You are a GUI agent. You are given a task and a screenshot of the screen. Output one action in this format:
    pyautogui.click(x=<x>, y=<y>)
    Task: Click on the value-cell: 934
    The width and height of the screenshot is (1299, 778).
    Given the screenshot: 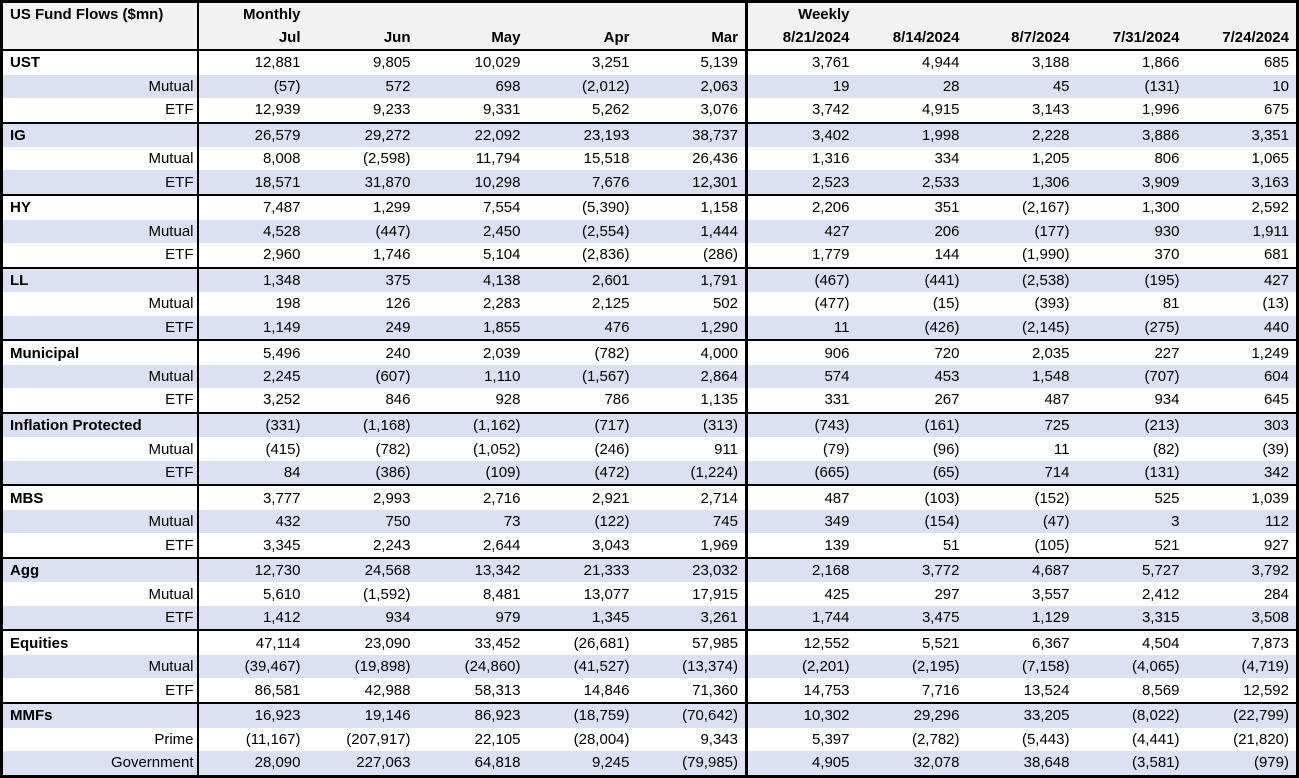 What is the action you would take?
    pyautogui.click(x=362, y=618)
    